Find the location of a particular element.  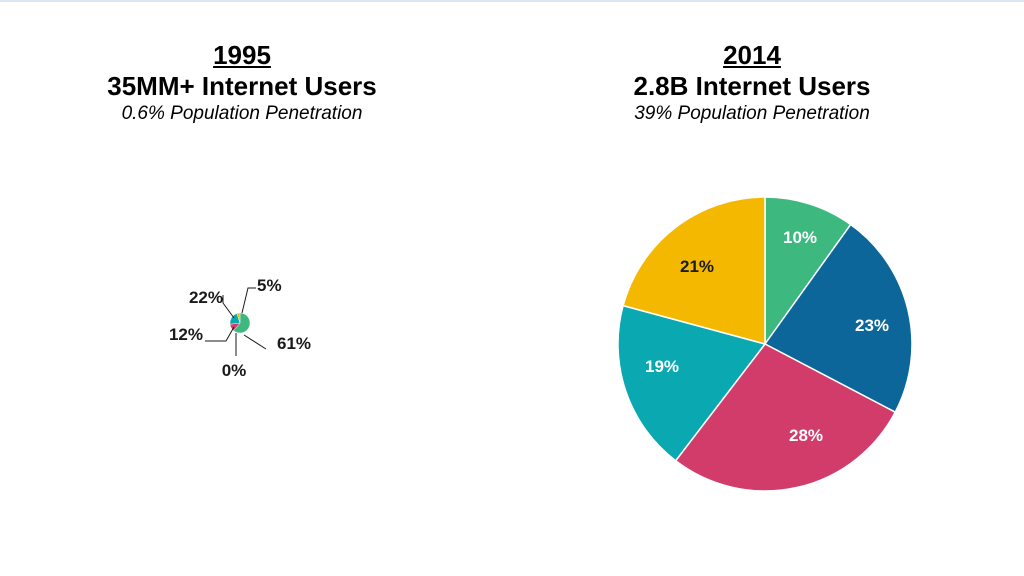

subtitle: 39% Population Penetration is located at coordinates (752, 113).